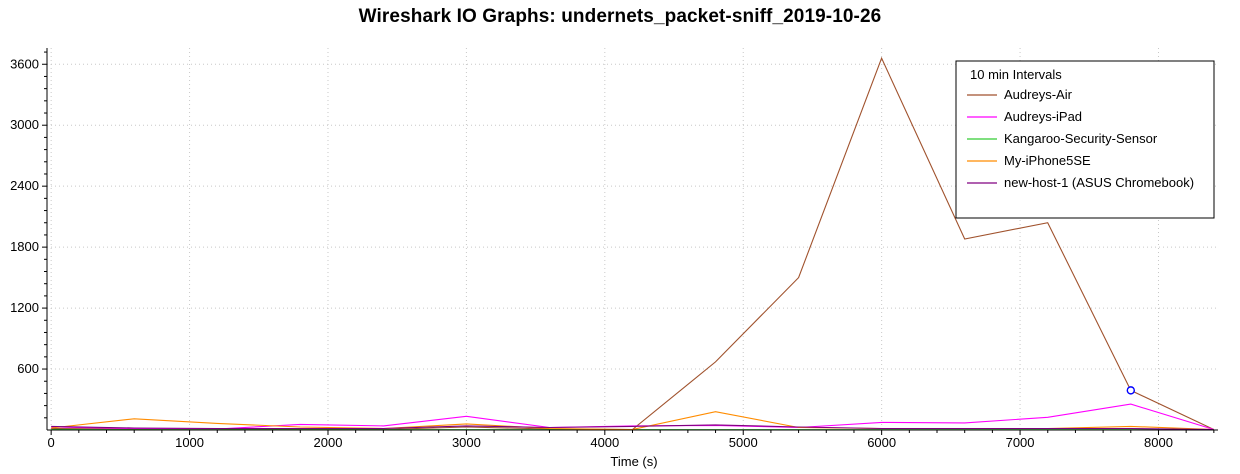 The height and width of the screenshot is (474, 1240). Describe the element at coordinates (328, 442) in the screenshot. I see `x-tick-label: 2000` at that location.